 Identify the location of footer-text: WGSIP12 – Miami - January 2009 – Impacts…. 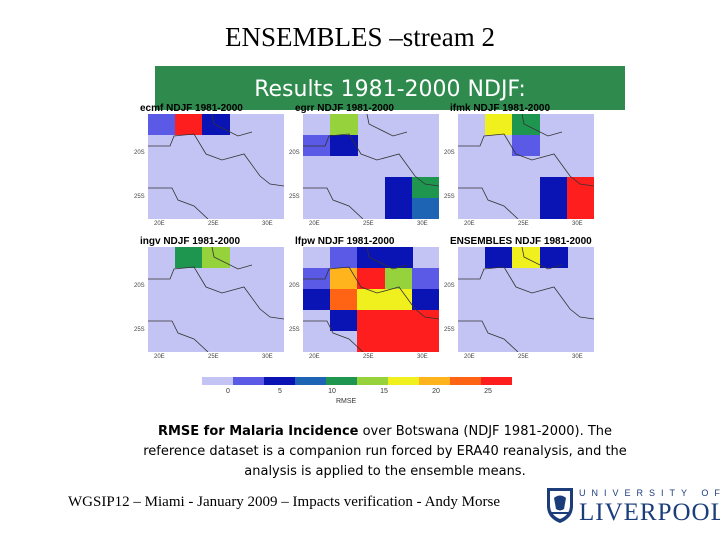
(284, 502).